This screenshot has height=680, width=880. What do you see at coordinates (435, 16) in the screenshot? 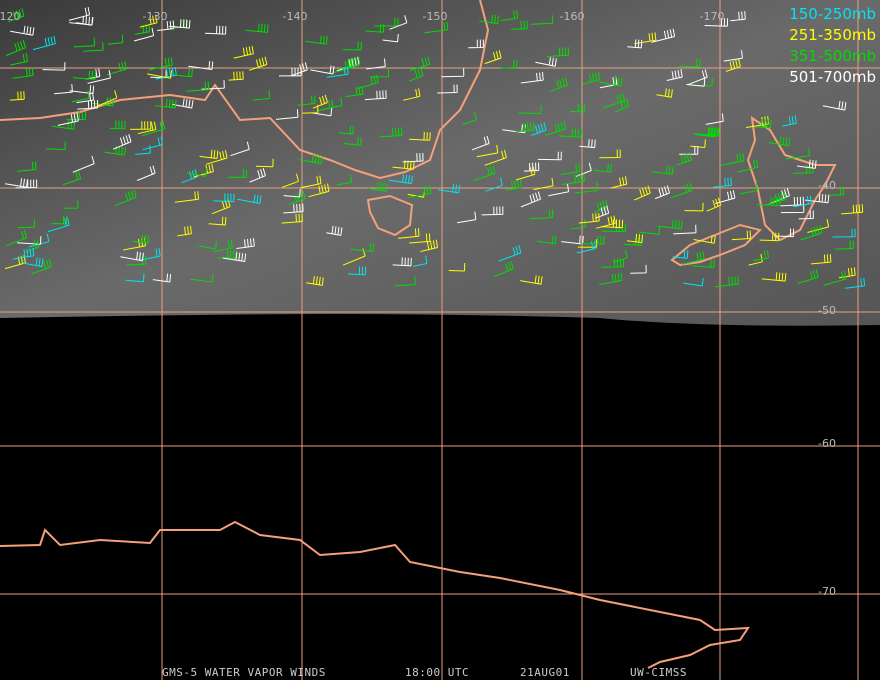
I see `longitude-label: -150` at bounding box center [435, 16].